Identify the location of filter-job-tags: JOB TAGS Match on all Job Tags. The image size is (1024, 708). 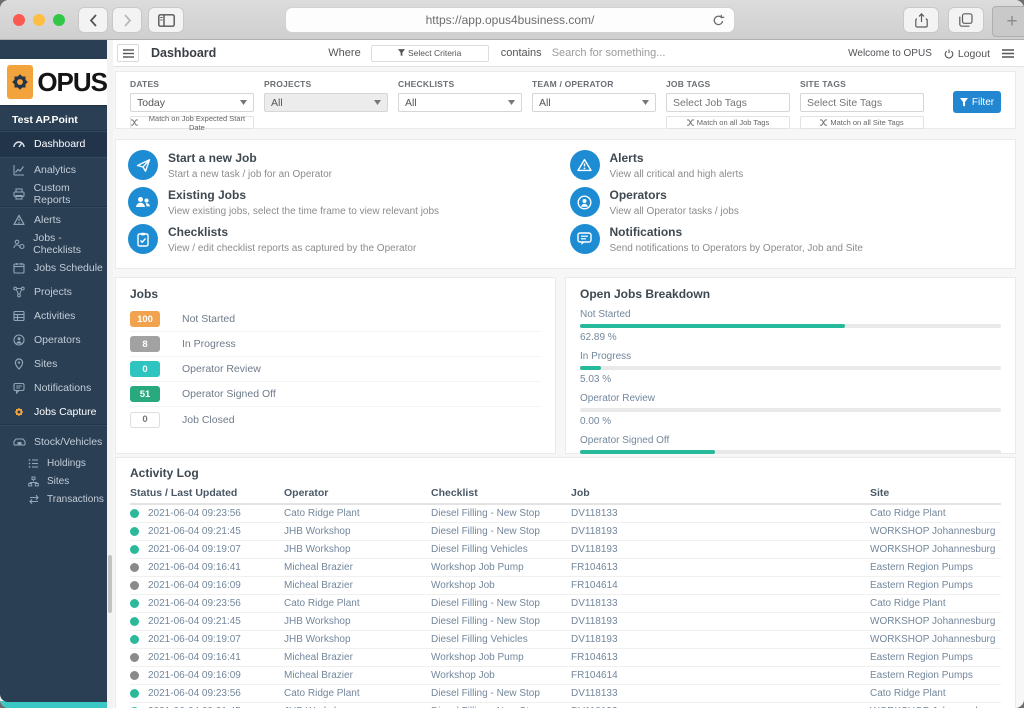
(728, 104).